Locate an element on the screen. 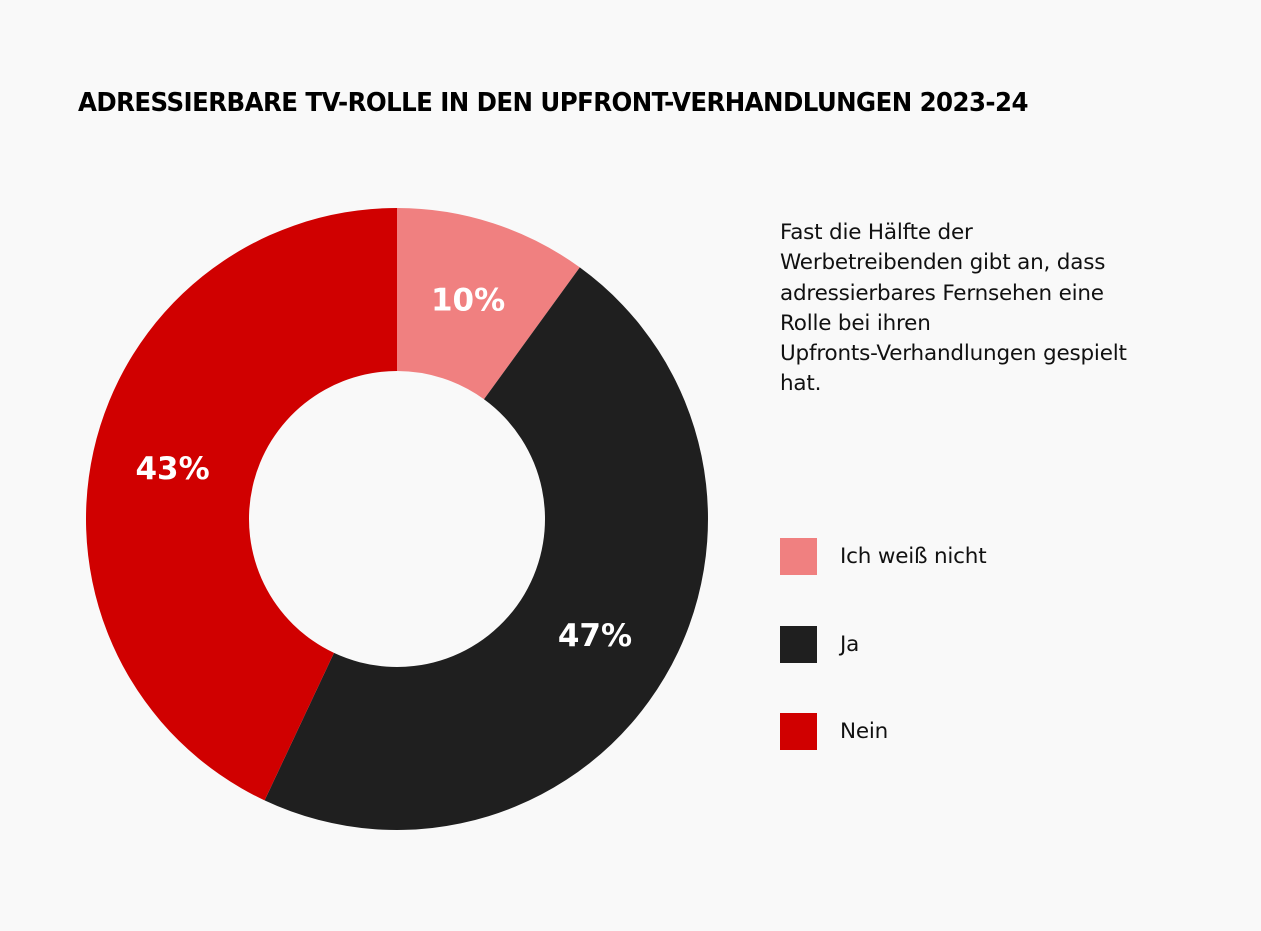 The height and width of the screenshot is (931, 1261). description-line: adressierbares Fernsehen eine is located at coordinates (942, 293).